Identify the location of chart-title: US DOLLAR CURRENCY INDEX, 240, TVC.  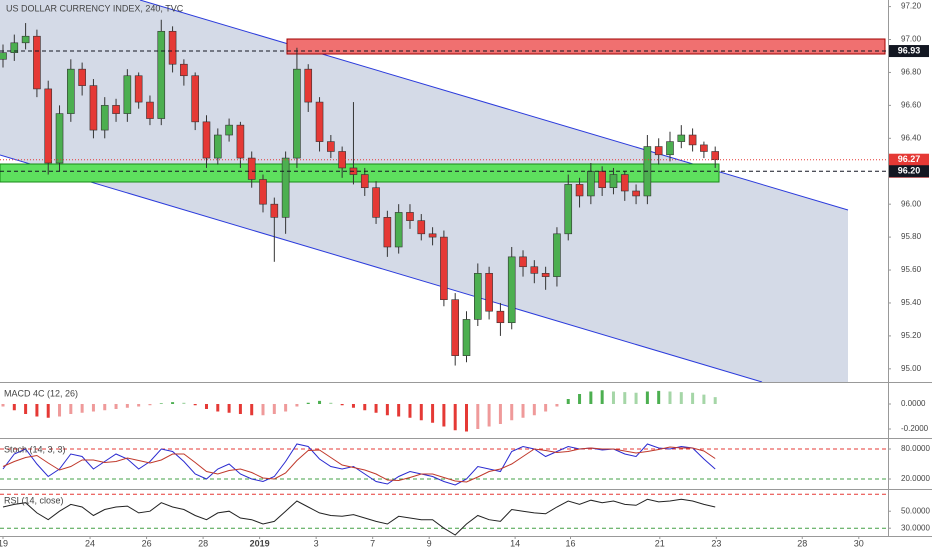
(95, 8).